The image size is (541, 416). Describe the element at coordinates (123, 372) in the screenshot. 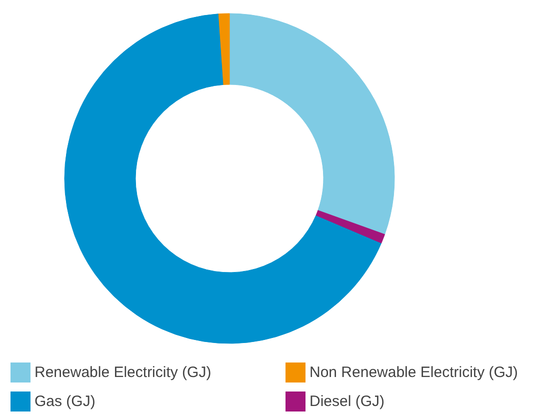

I see `legend-label: Renewable Electricity (GJ)` at that location.